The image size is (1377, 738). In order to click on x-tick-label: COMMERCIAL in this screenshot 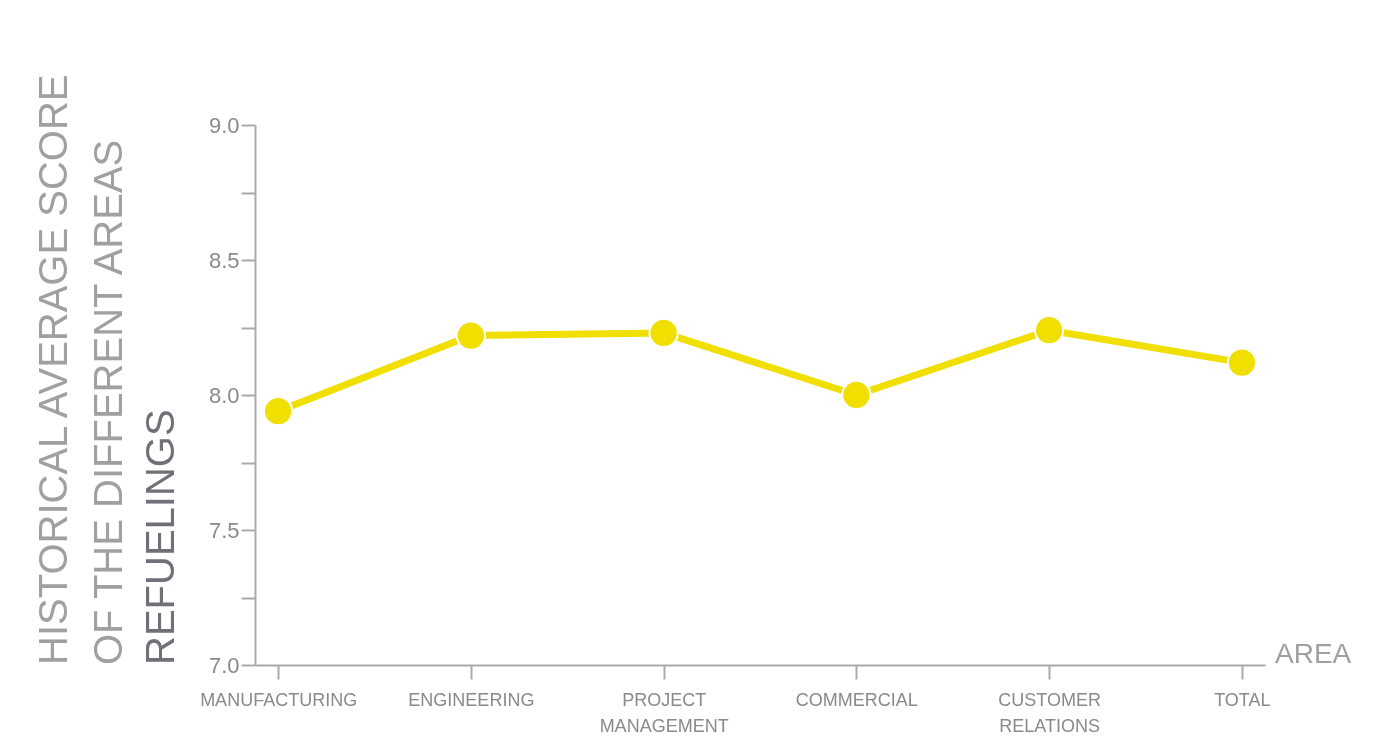, I will do `click(856, 699)`.